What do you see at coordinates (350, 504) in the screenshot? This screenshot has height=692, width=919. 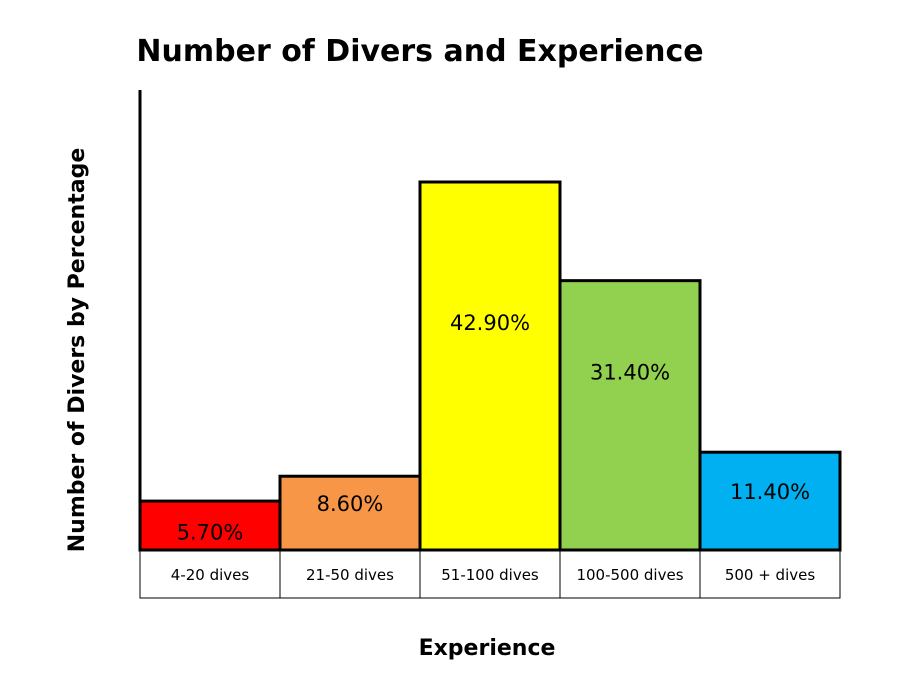 I see `data-label-2: 8.60%` at bounding box center [350, 504].